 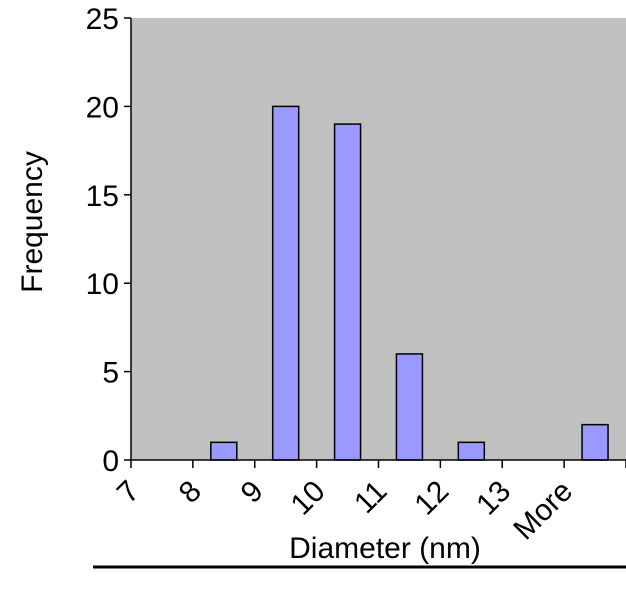 I want to click on y-axis-title: Frequency, so click(x=32, y=222).